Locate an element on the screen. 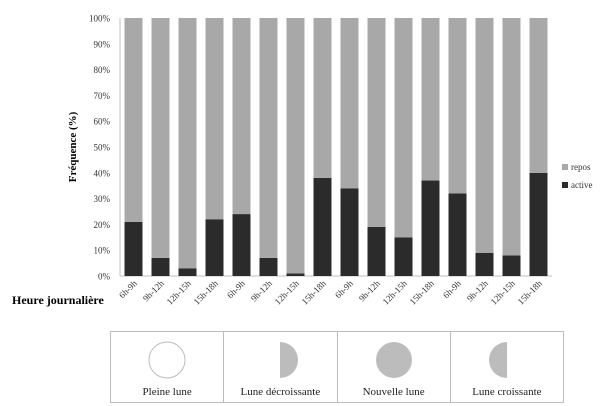 This screenshot has height=406, width=604. phase-cell-waning-moon: Lune décroissante is located at coordinates (281, 367).